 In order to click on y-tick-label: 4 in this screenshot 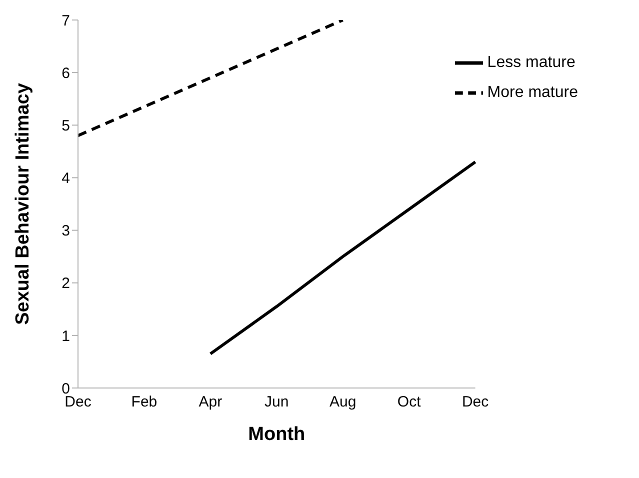, I will do `click(66, 179)`.